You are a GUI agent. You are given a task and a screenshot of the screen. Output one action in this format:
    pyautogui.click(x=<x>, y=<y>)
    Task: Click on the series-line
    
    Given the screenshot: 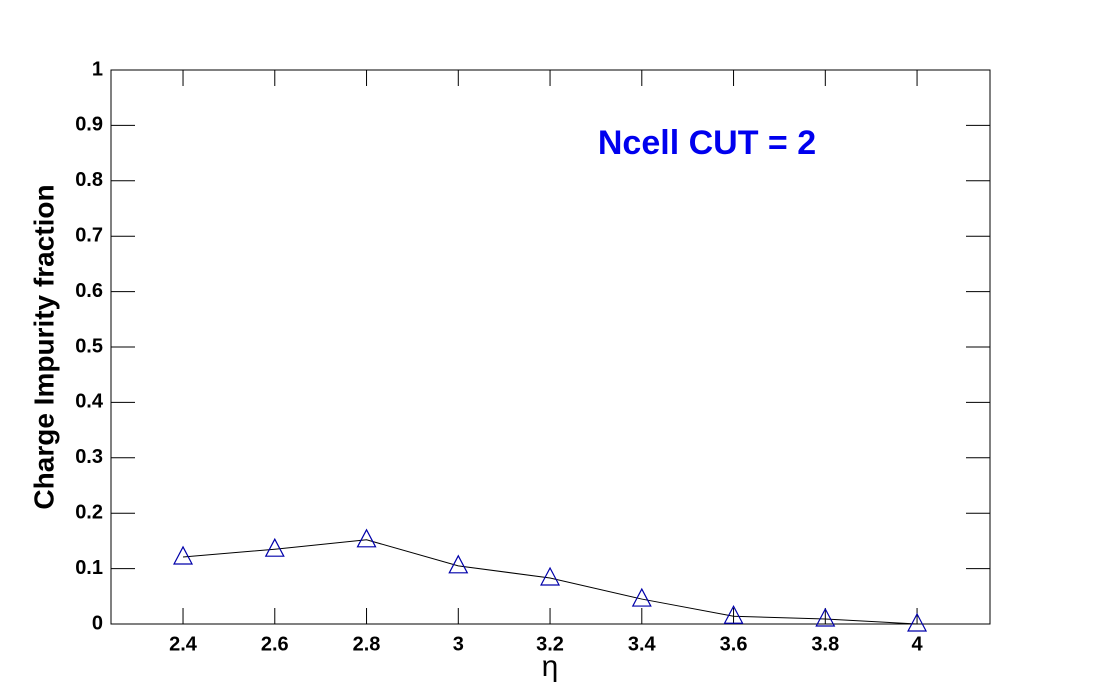 What is the action you would take?
    pyautogui.click(x=550, y=582)
    